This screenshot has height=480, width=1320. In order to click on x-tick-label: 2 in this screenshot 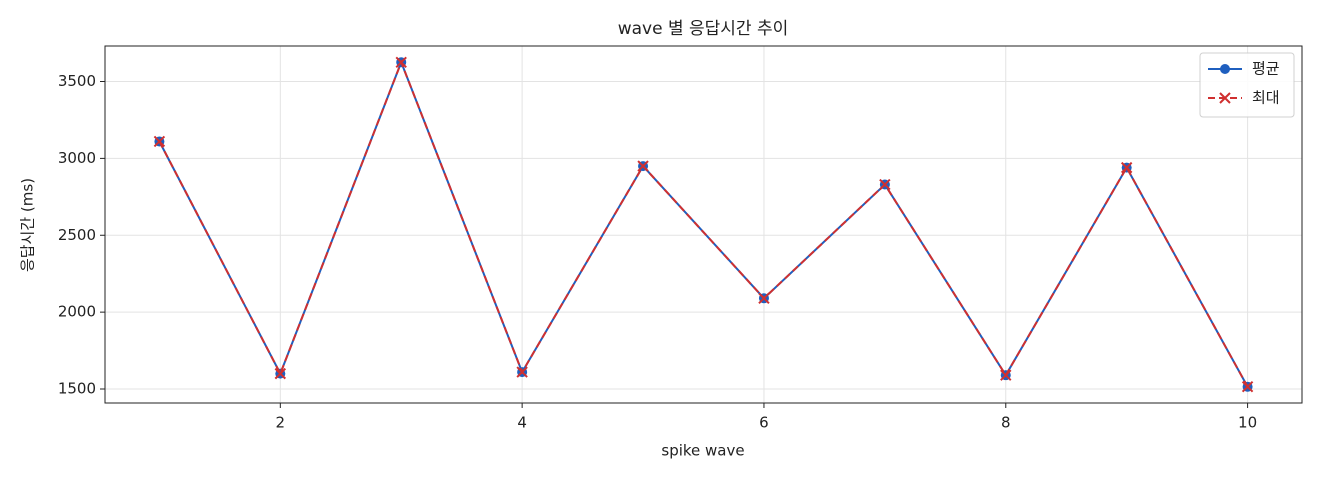, I will do `click(281, 423)`.